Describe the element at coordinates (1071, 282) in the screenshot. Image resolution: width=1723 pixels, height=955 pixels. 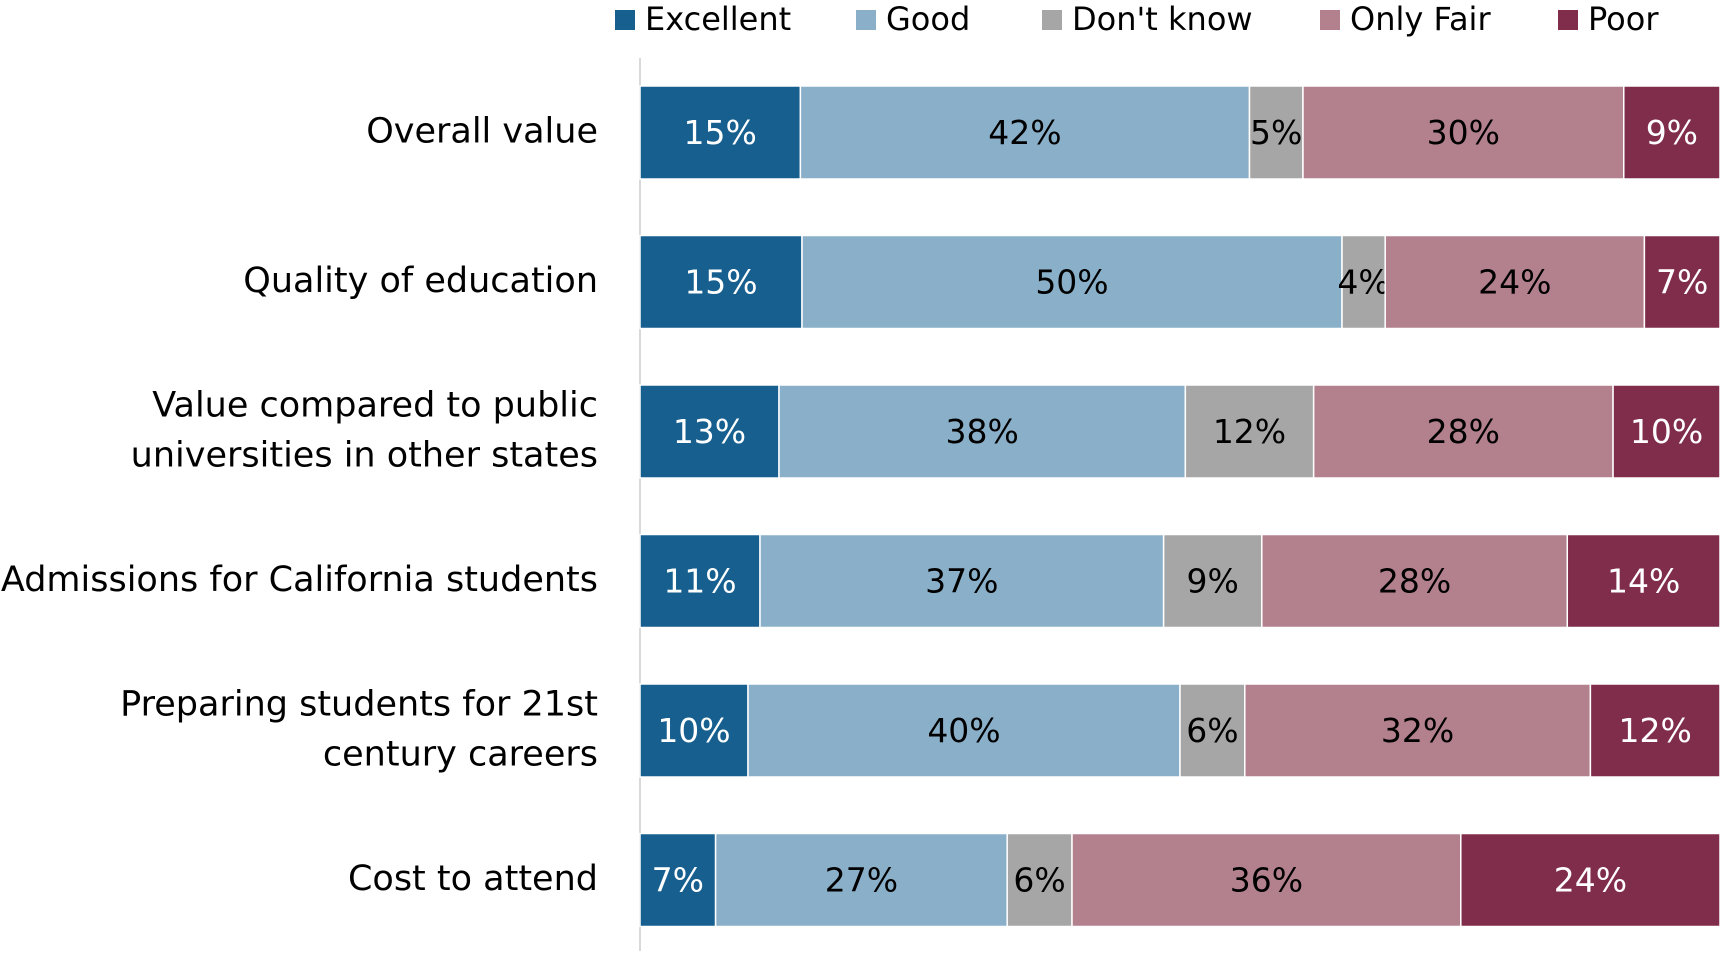
I see `value-label: 50%` at that location.